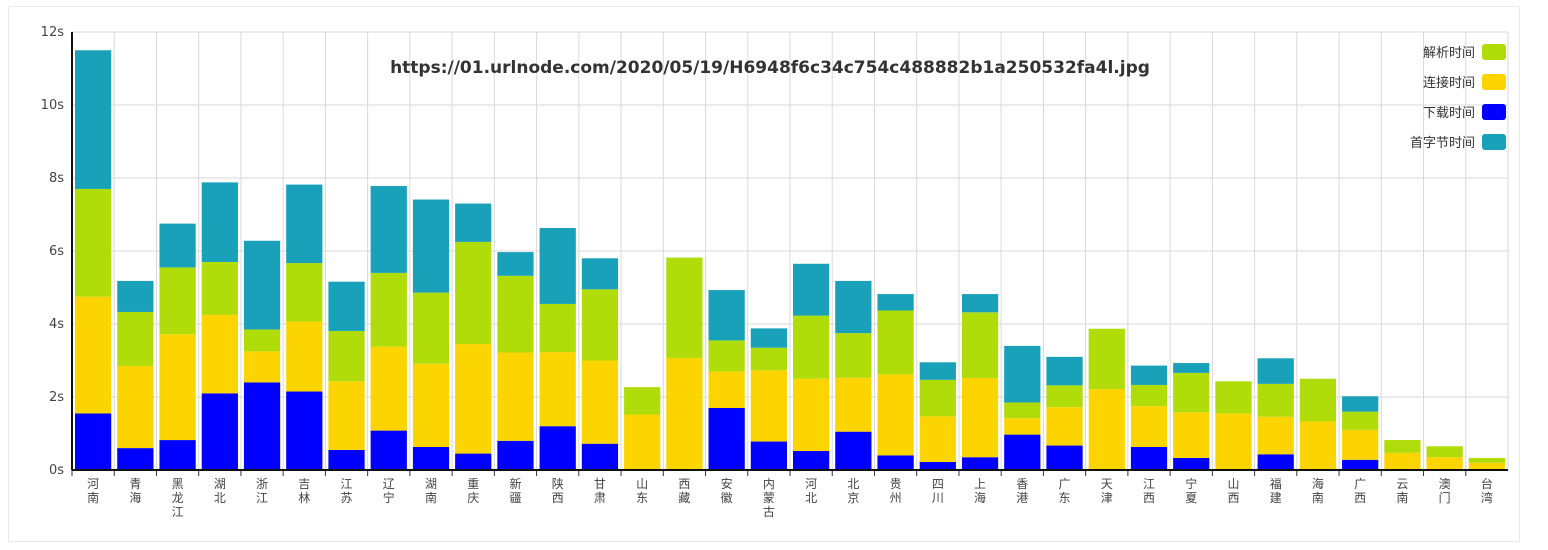 The height and width of the screenshot is (550, 1548). Describe the element at coordinates (135, 491) in the screenshot. I see `x-tick-label: 青海` at that location.